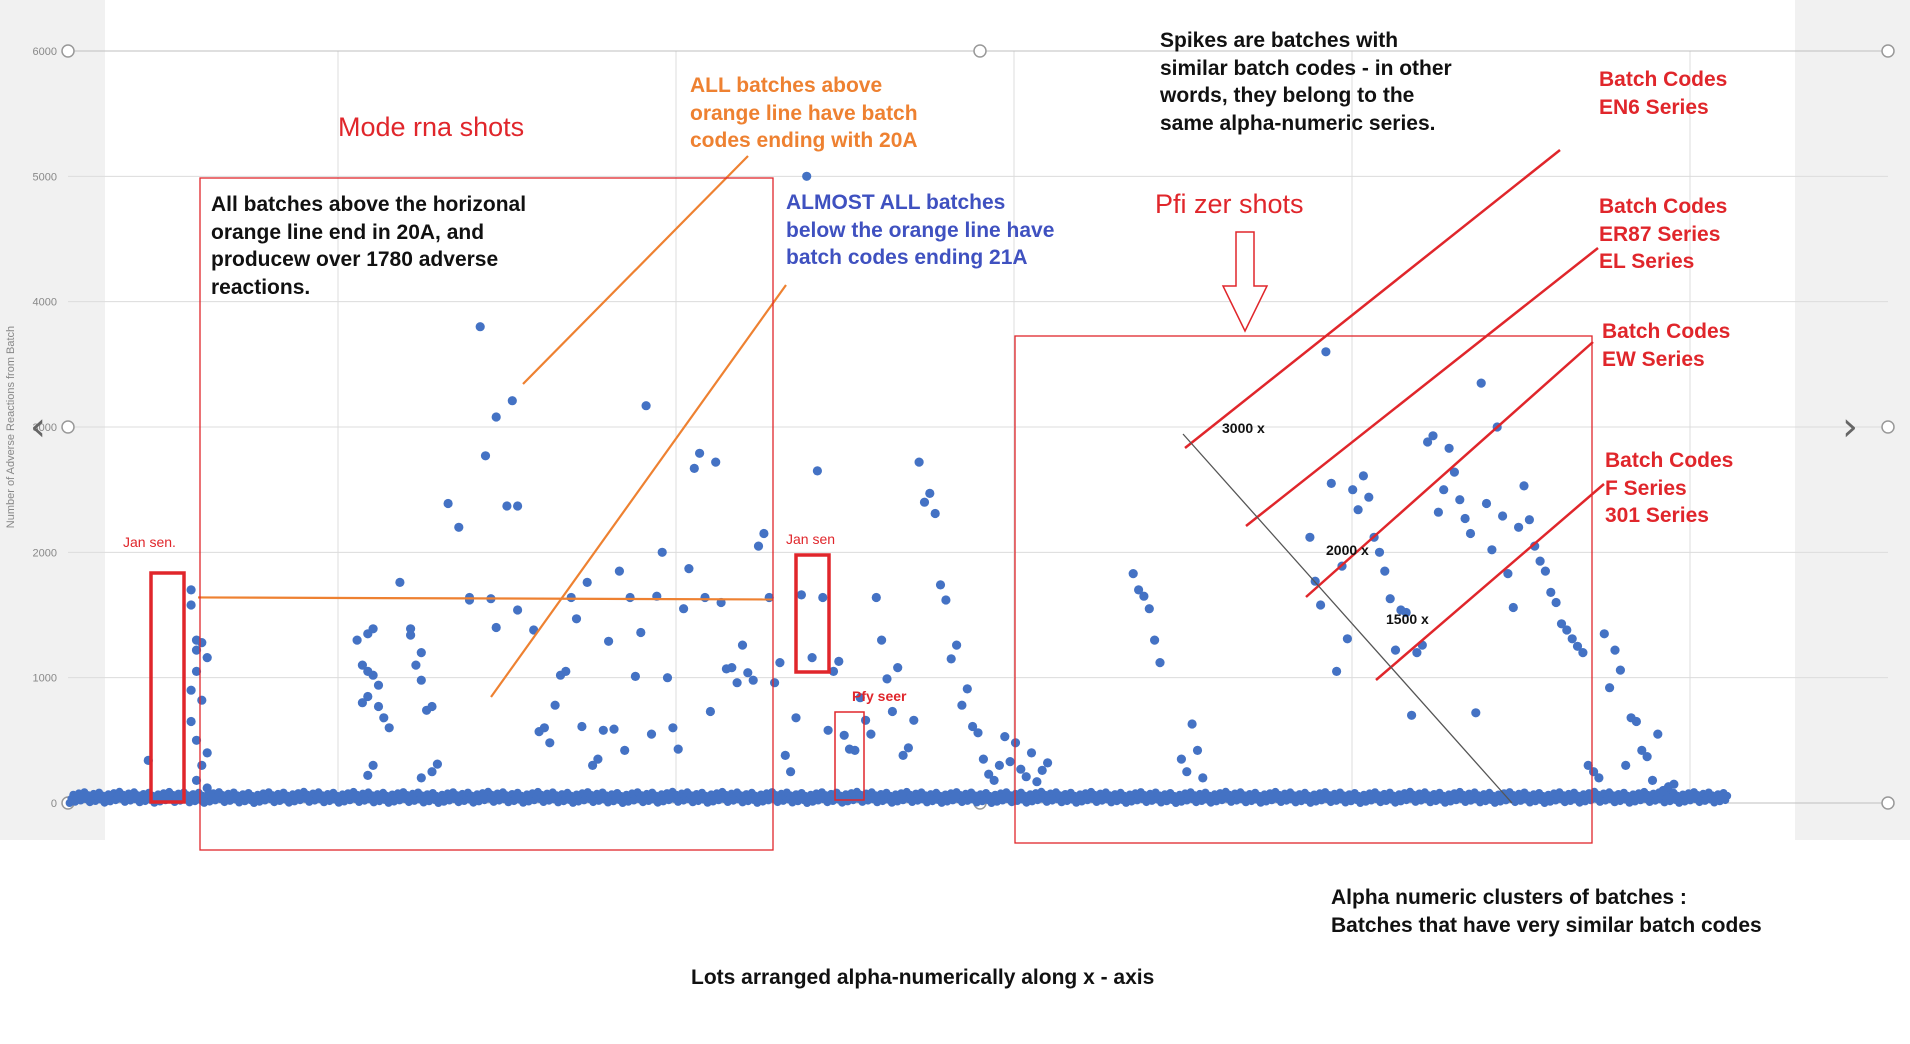  What do you see at coordinates (485, 598) in the screenshot?
I see `threshold-line` at bounding box center [485, 598].